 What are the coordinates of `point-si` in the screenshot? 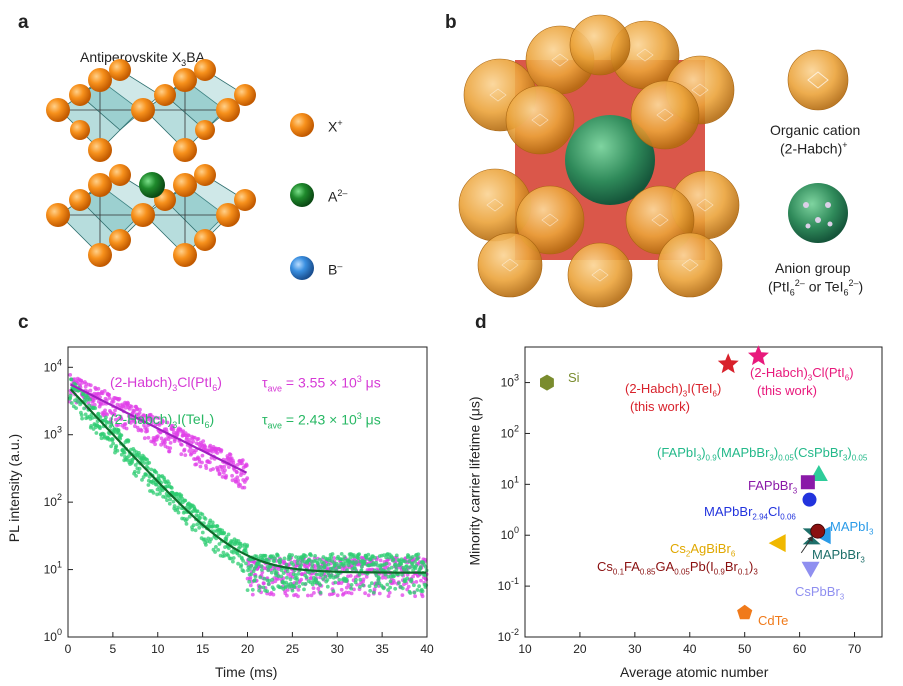 It's located at (547, 382).